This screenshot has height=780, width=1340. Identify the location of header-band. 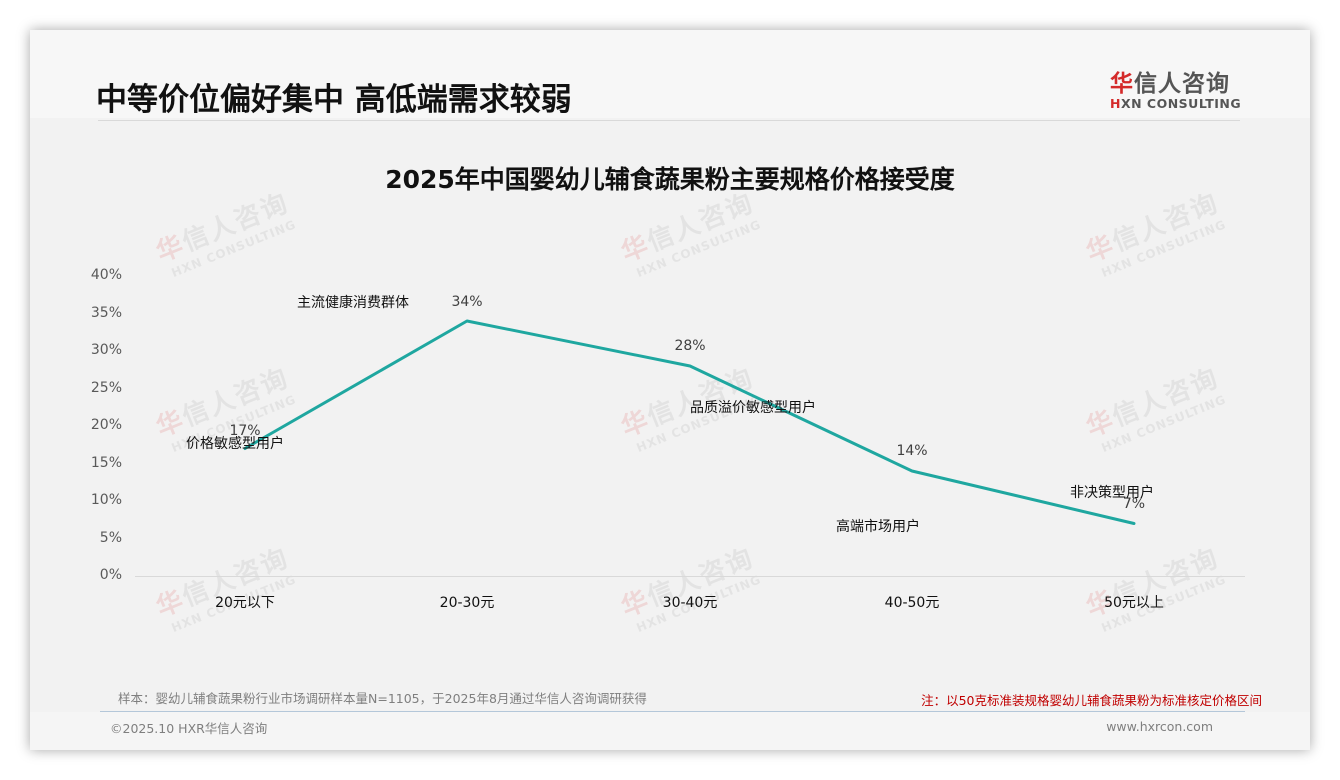
(670, 74).